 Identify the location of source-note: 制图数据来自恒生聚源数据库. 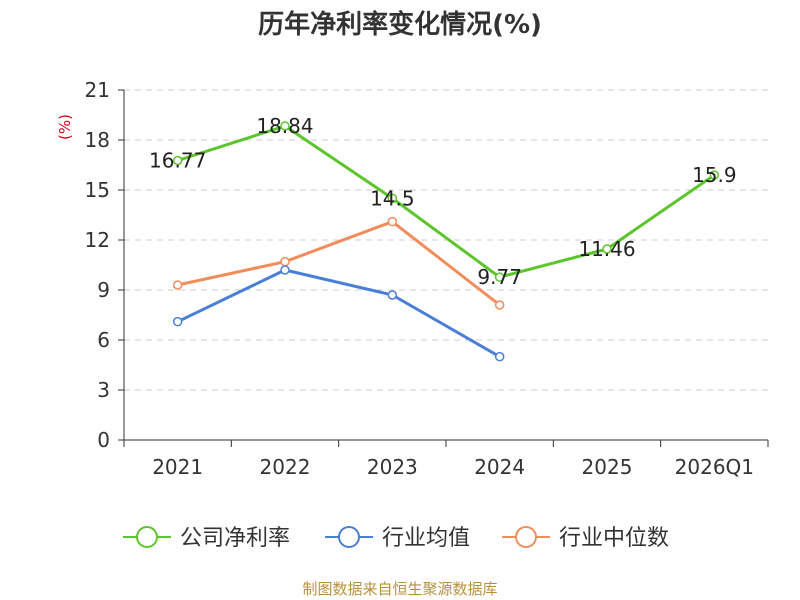
(399, 589).